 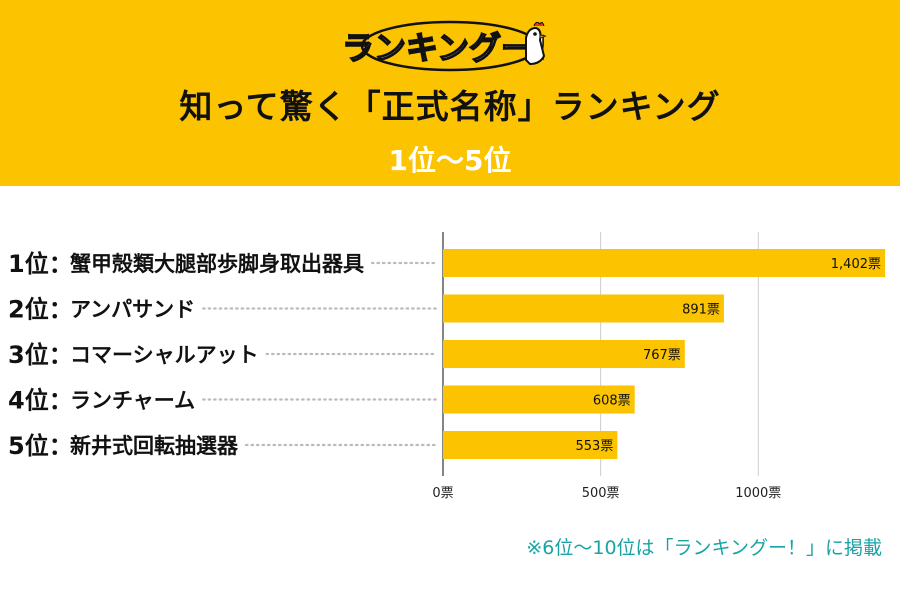 What do you see at coordinates (442, 493) in the screenshot?
I see `x-tick-label: 0票` at bounding box center [442, 493].